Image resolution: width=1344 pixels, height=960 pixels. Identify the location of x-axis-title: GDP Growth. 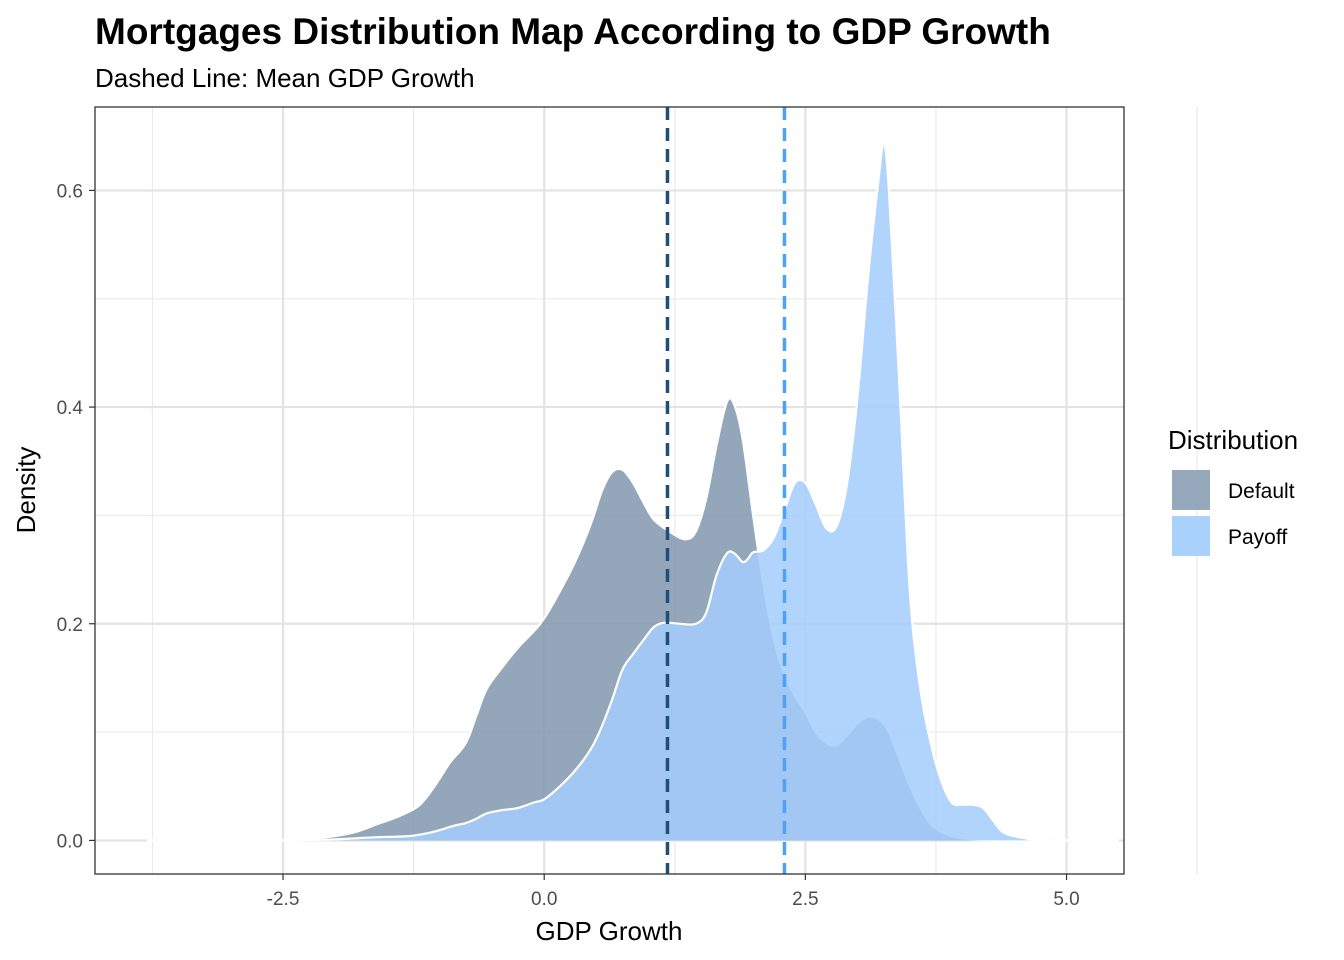
(609, 931).